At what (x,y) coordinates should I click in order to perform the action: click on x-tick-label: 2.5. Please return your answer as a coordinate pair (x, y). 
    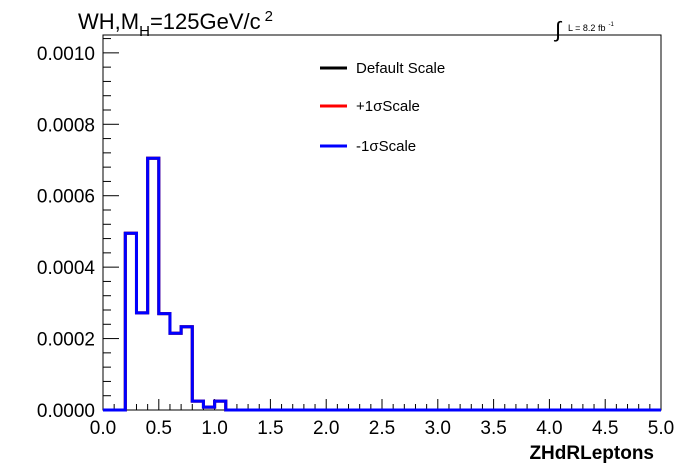
    Looking at the image, I should click on (382, 428).